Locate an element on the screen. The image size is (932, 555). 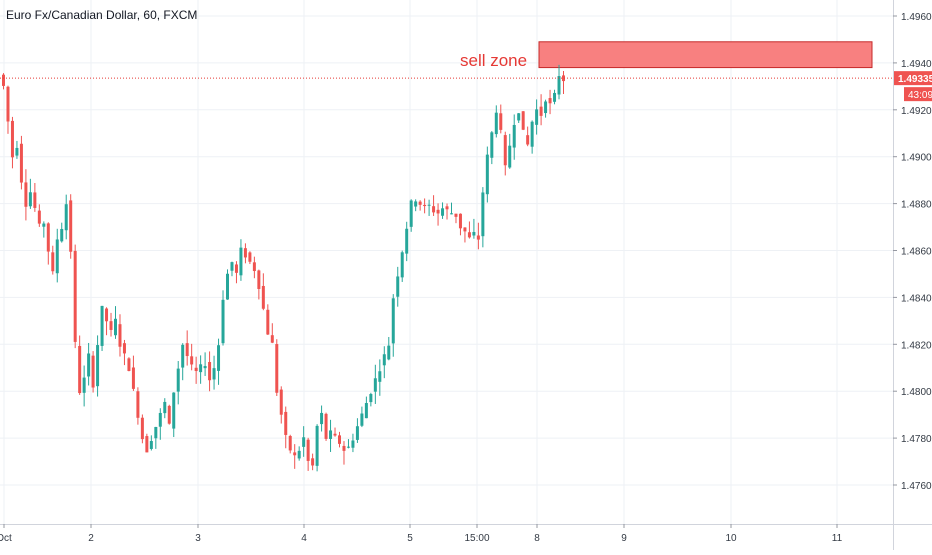
x-tick-label: 15:00 is located at coordinates (476, 538).